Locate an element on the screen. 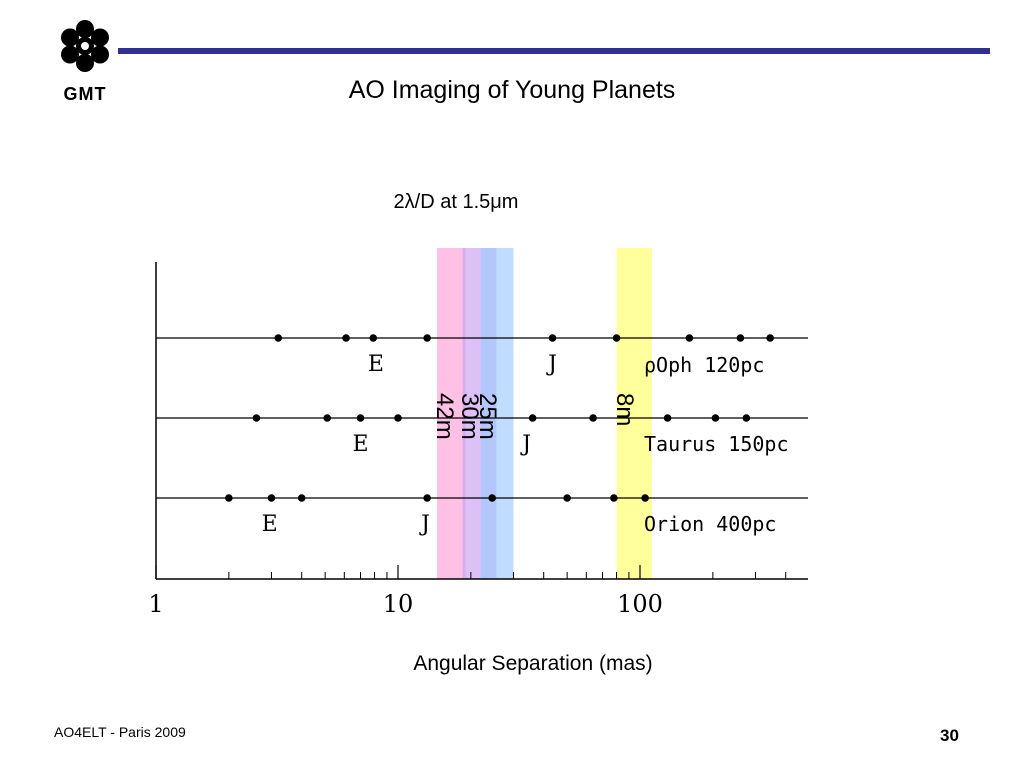 This screenshot has width=1024, height=768. bands-layer is located at coordinates (544, 413).